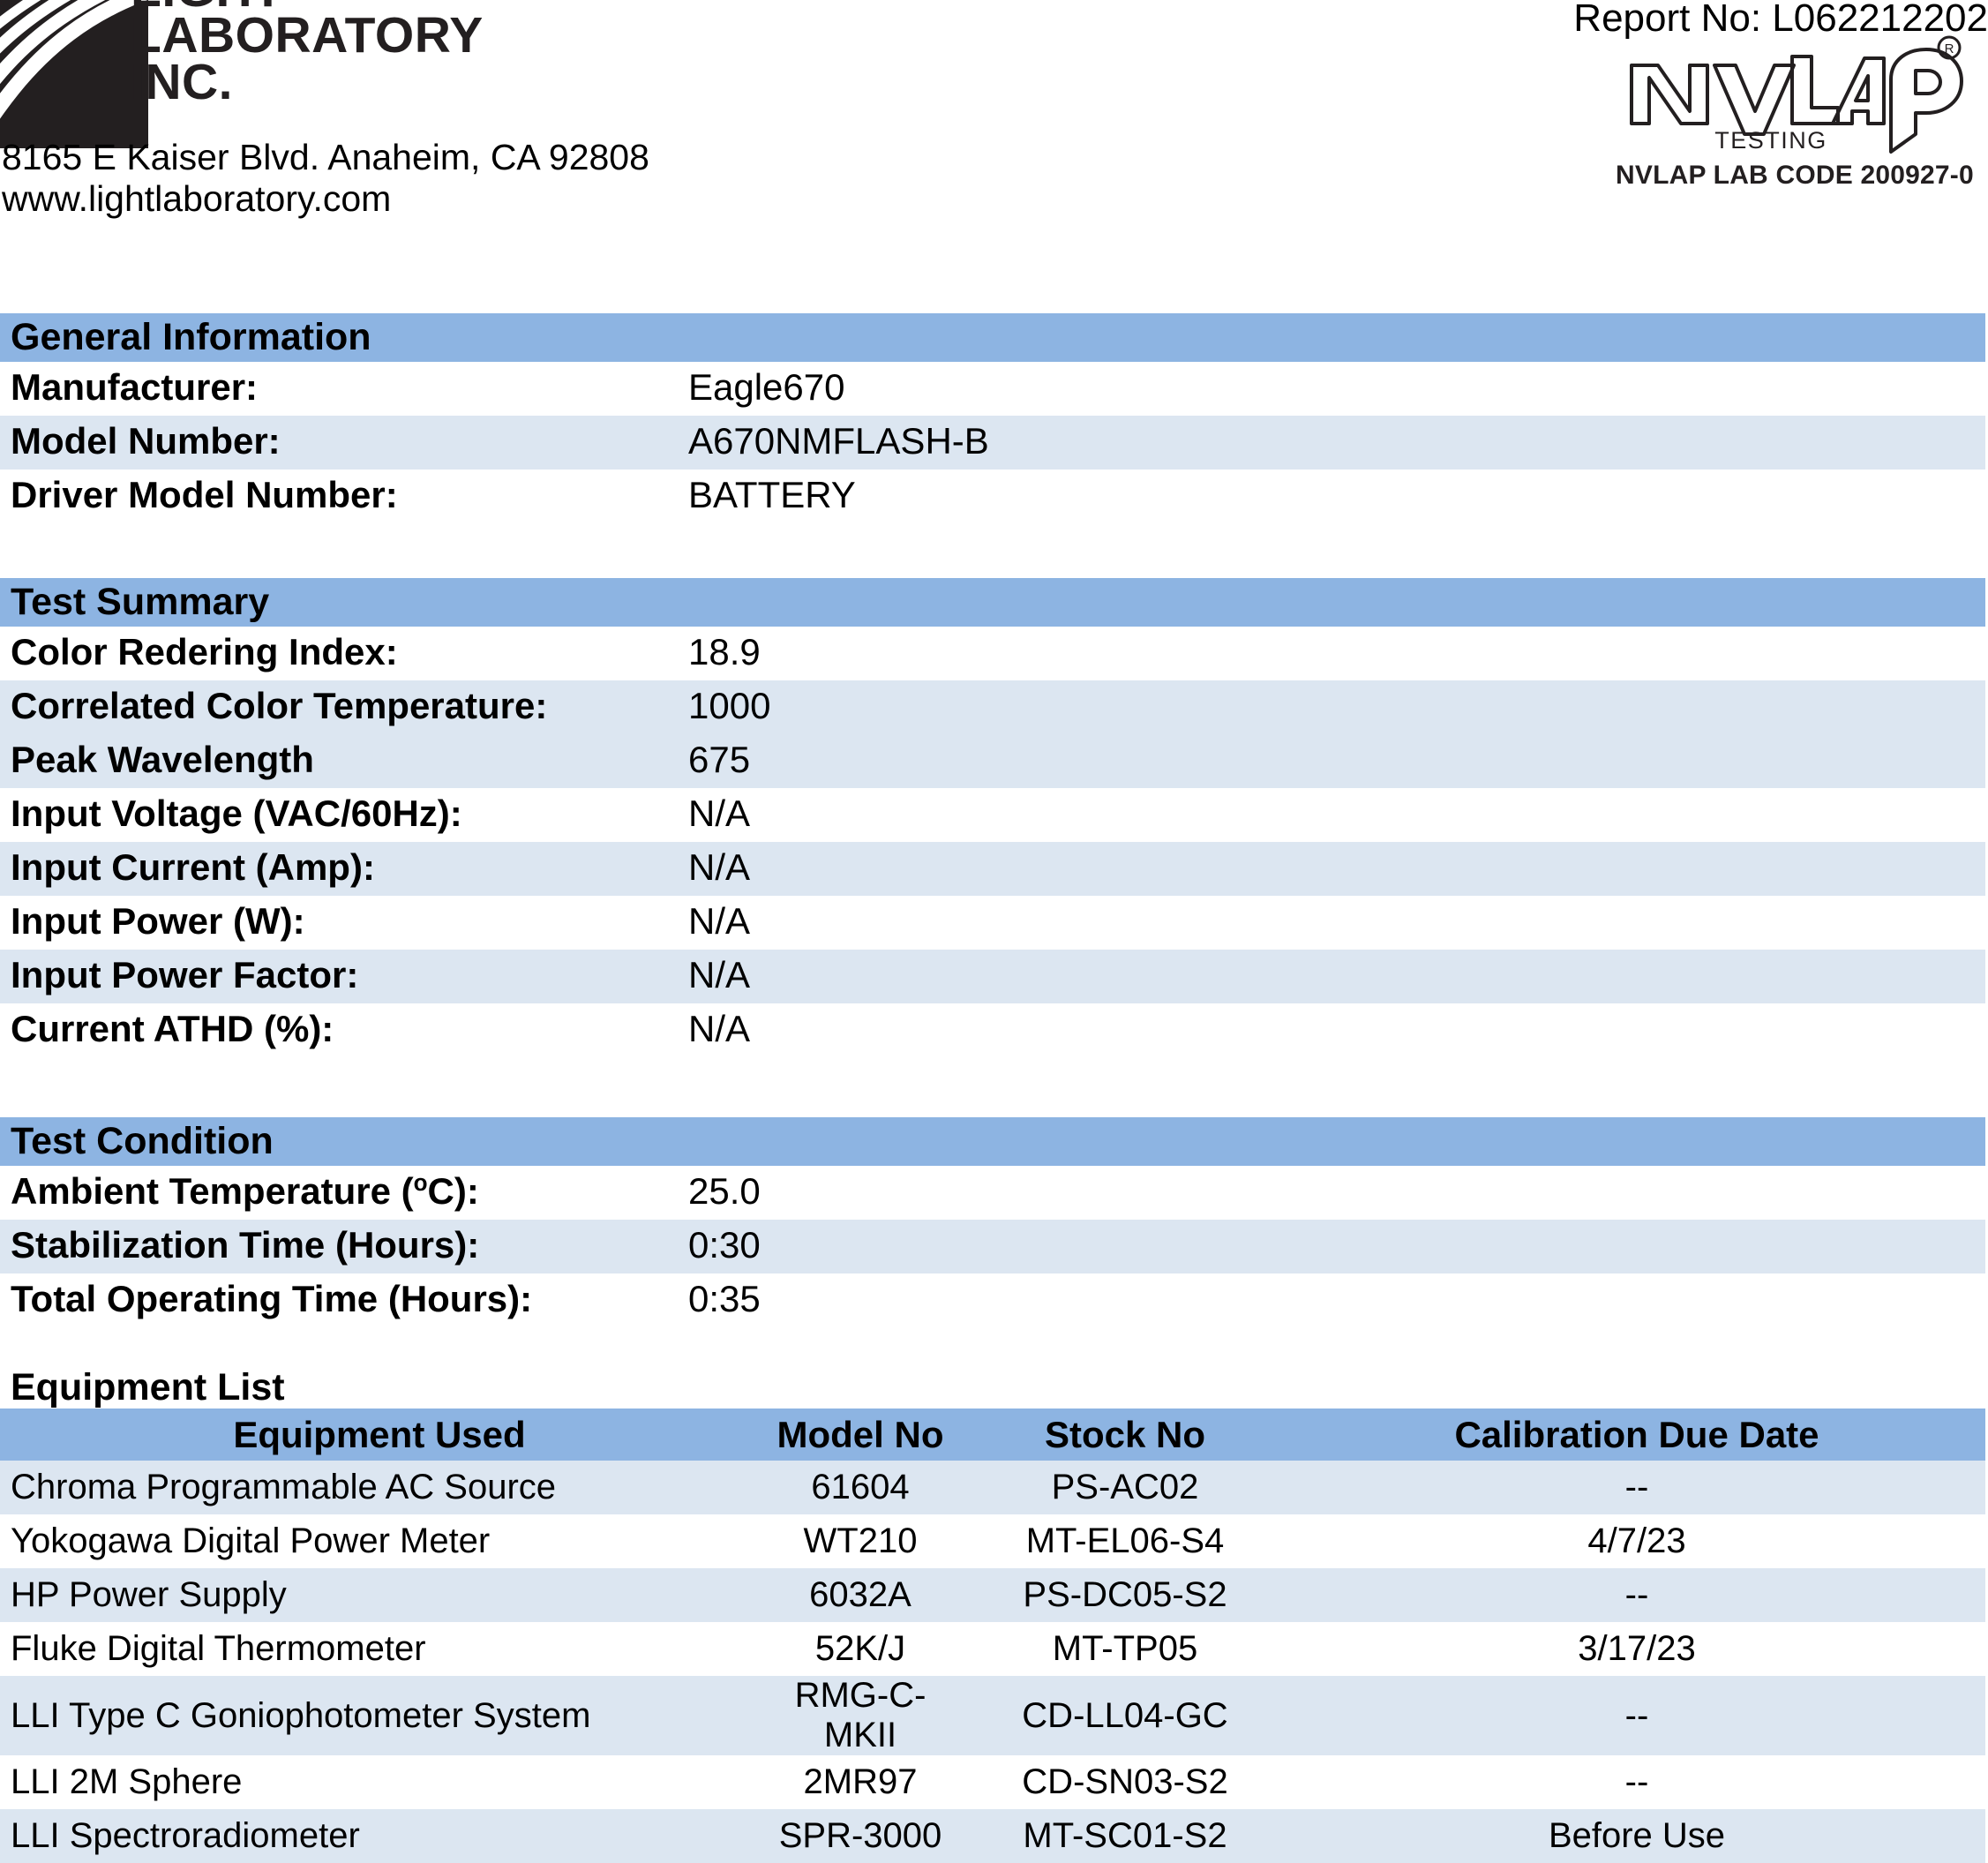  I want to click on table-row: Correlated Color Temperature: 1000, so click(992, 707).